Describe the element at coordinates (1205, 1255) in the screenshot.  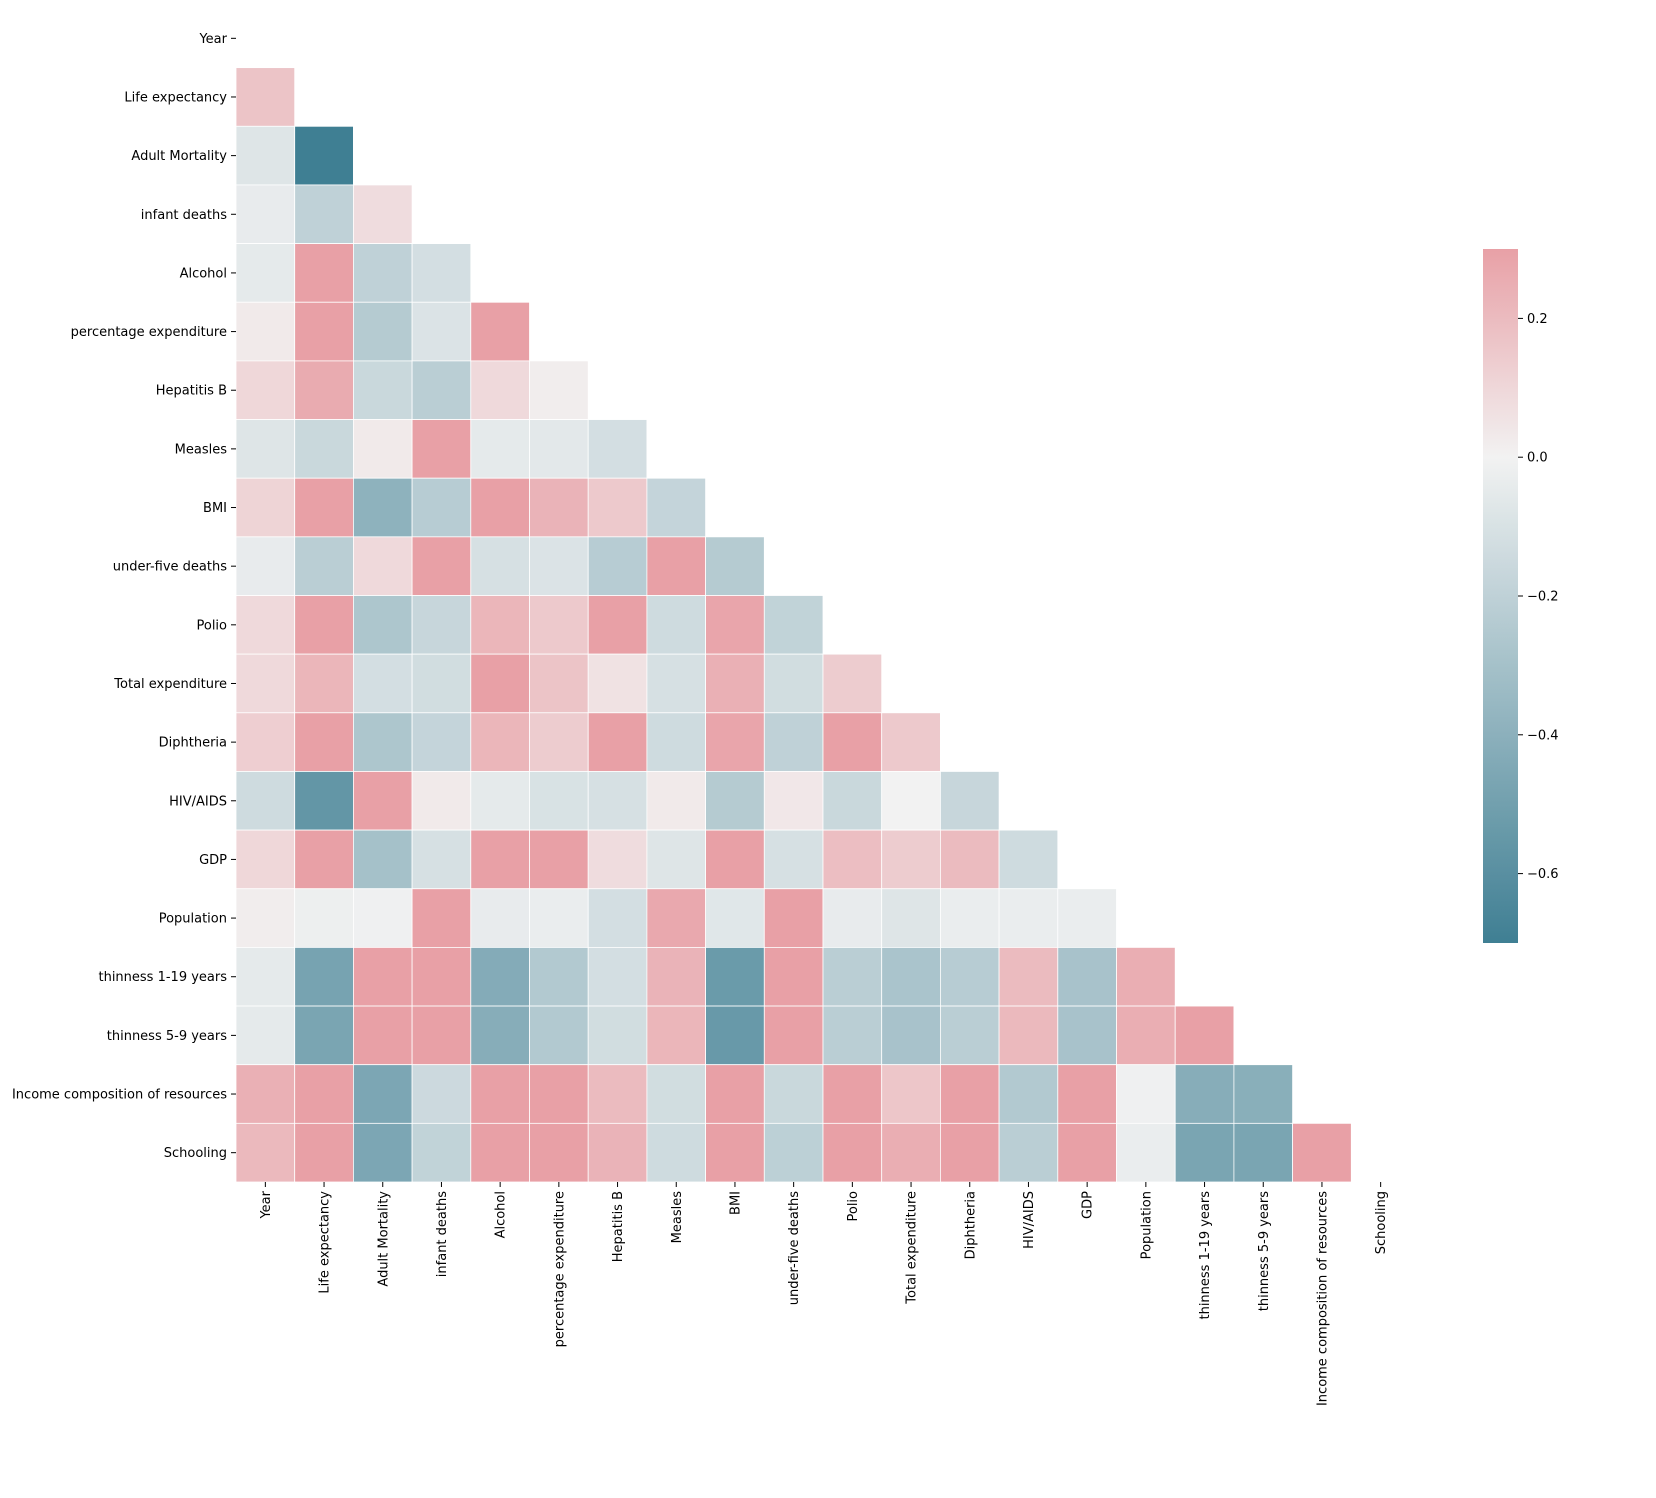
I see `x-tick-label: thinness 1-19 years` at that location.